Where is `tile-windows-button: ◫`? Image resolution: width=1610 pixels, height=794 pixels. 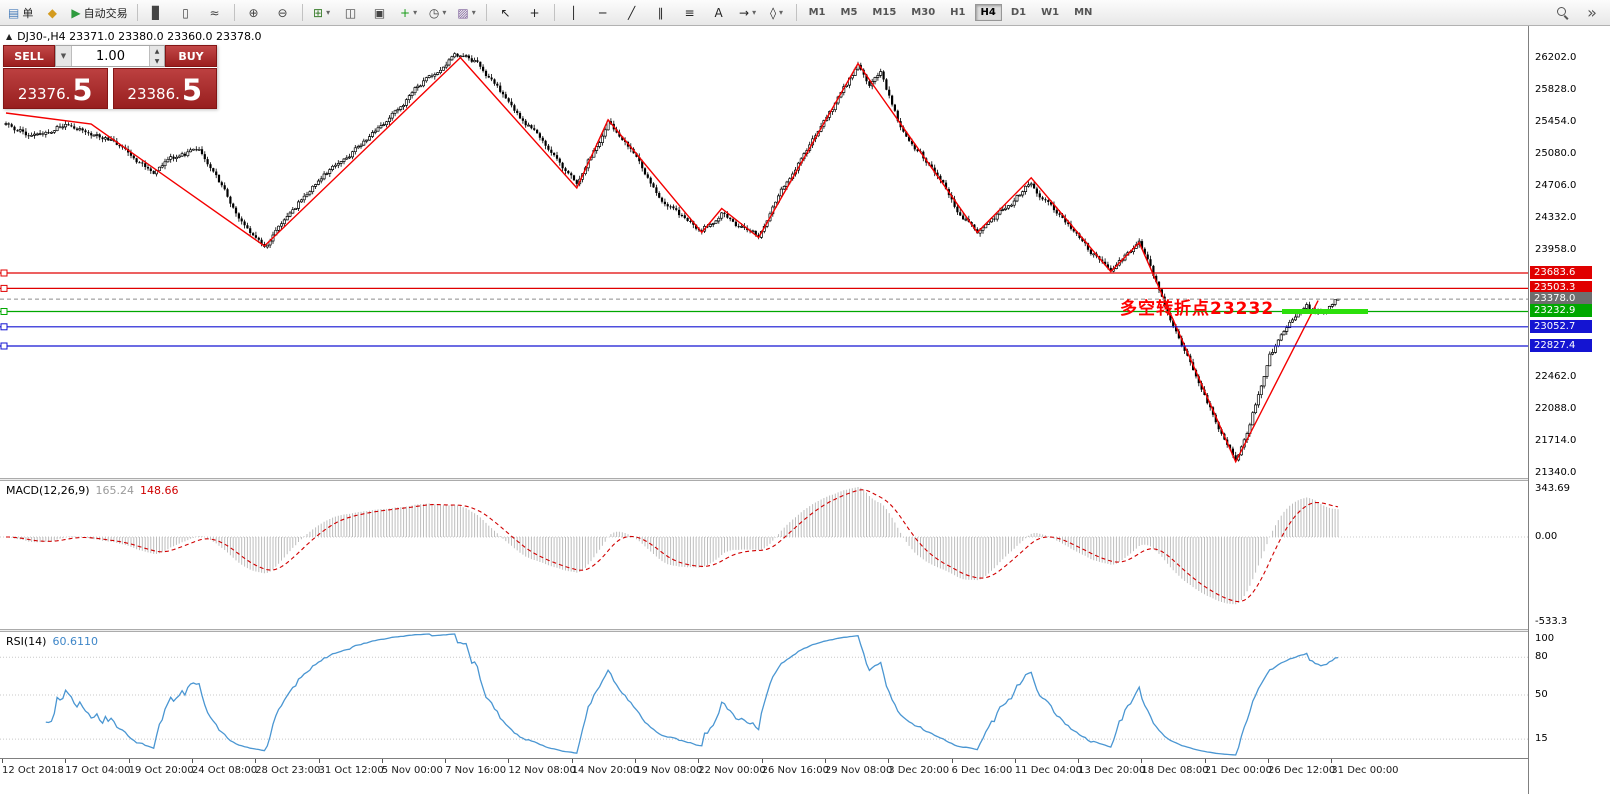 tile-windows-button: ◫ is located at coordinates (351, 13).